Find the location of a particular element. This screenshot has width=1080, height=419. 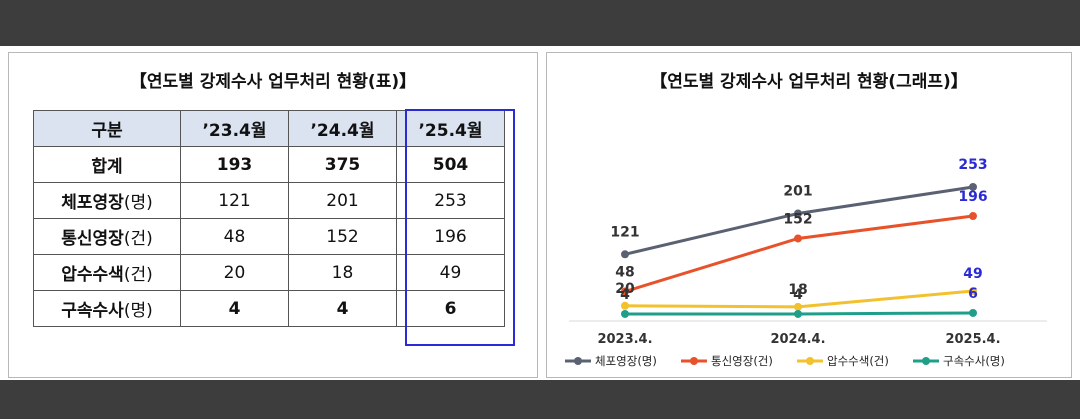

table-cell: 196 is located at coordinates (450, 236).